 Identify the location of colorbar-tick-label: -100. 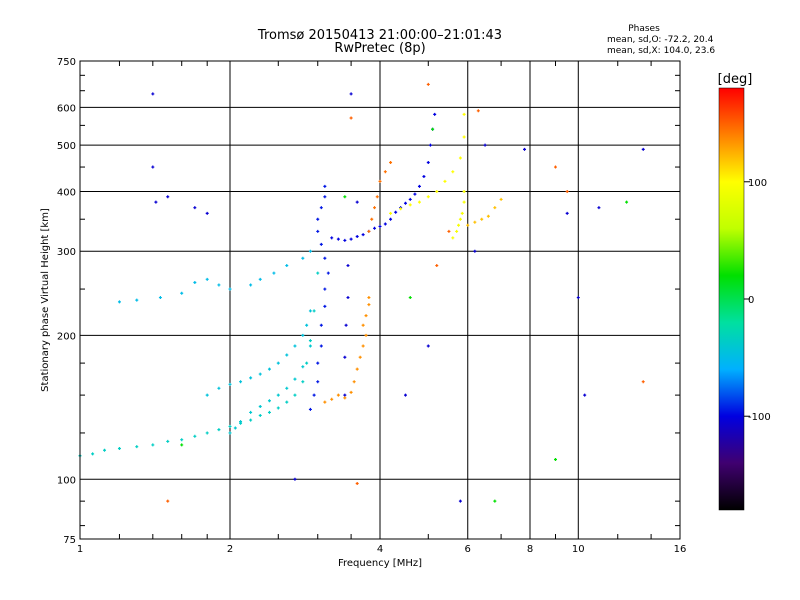
(759, 417).